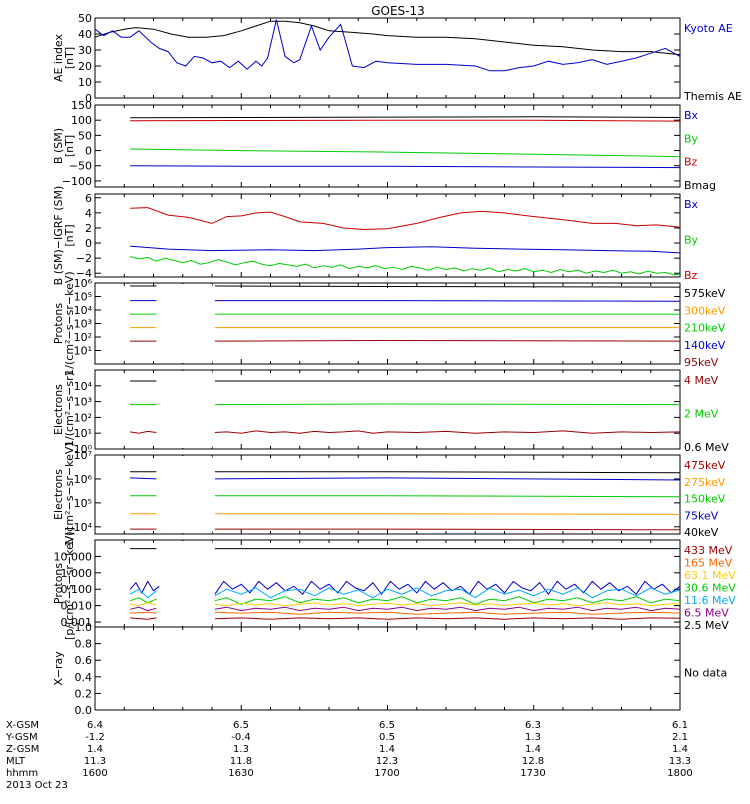  I want to click on y-tick-label: 0.0, so click(84, 710).